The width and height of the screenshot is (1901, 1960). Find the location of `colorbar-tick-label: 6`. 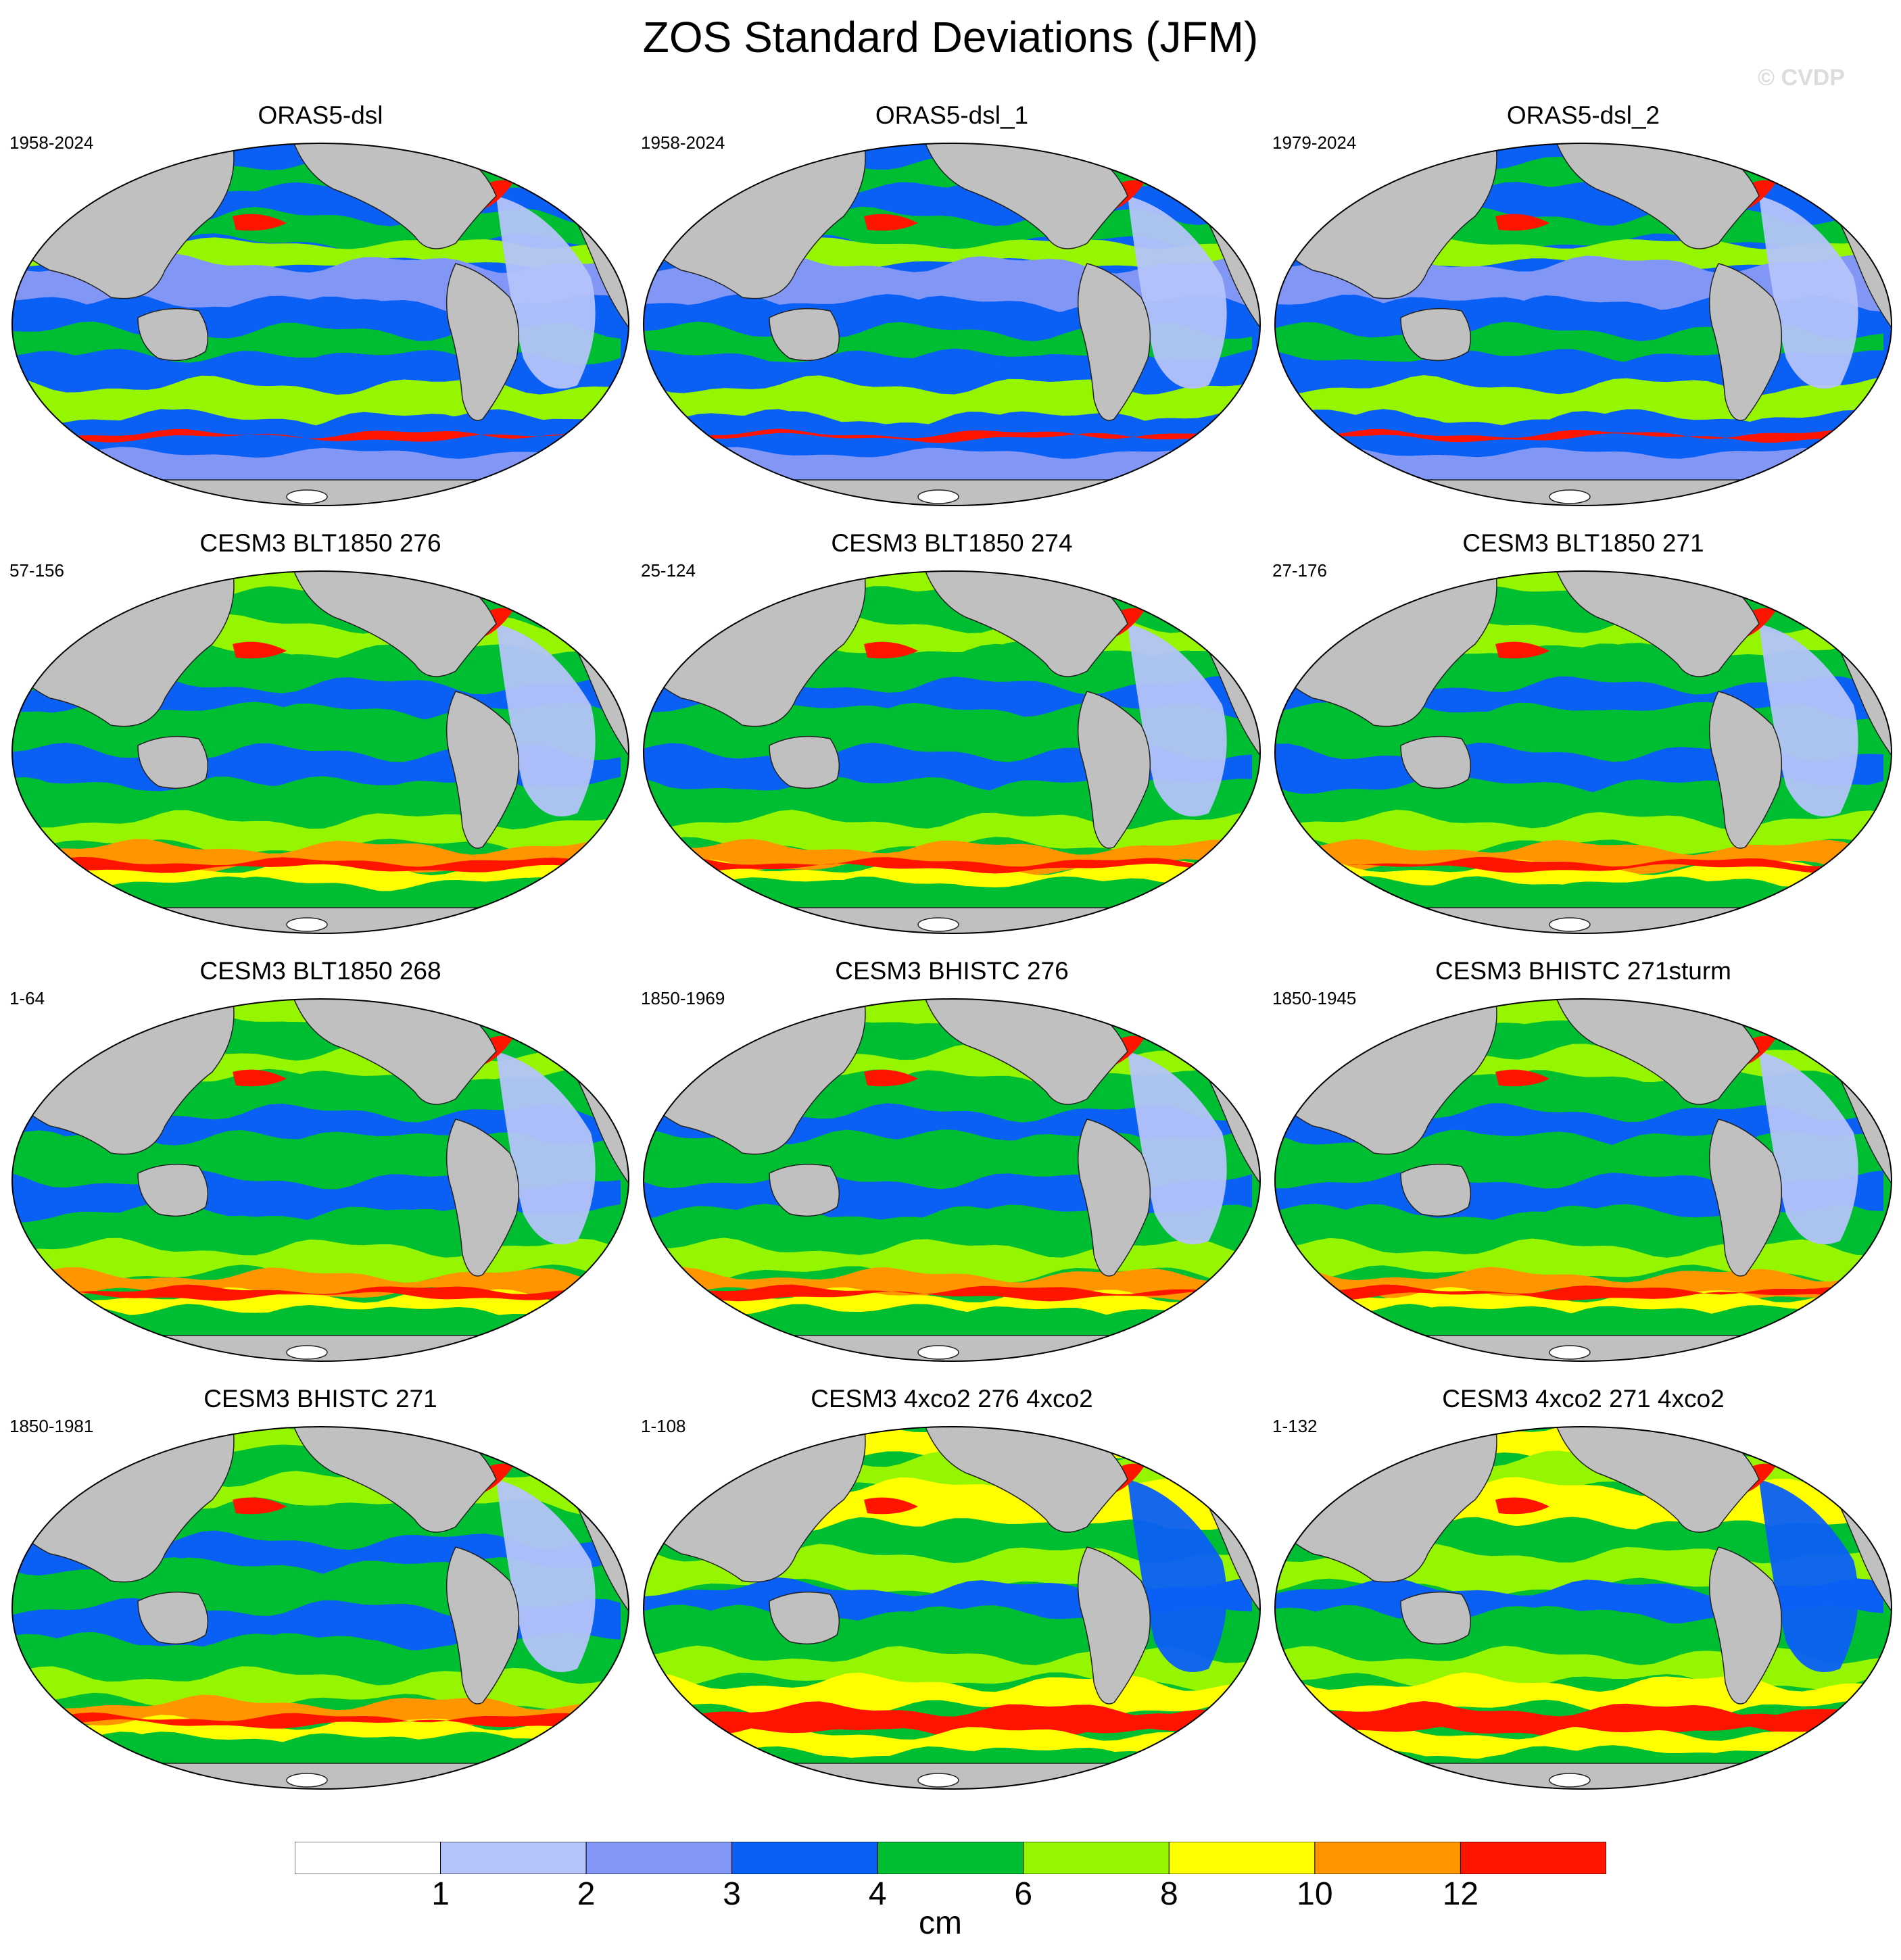

colorbar-tick-label: 6 is located at coordinates (1024, 1894).